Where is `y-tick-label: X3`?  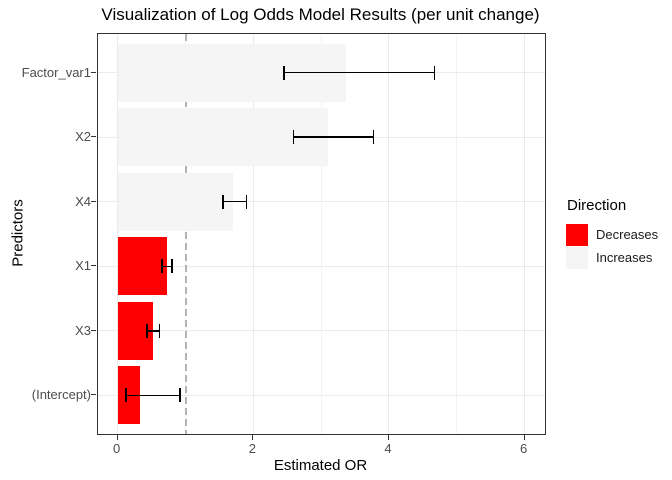 y-tick-label: X3 is located at coordinates (83, 330).